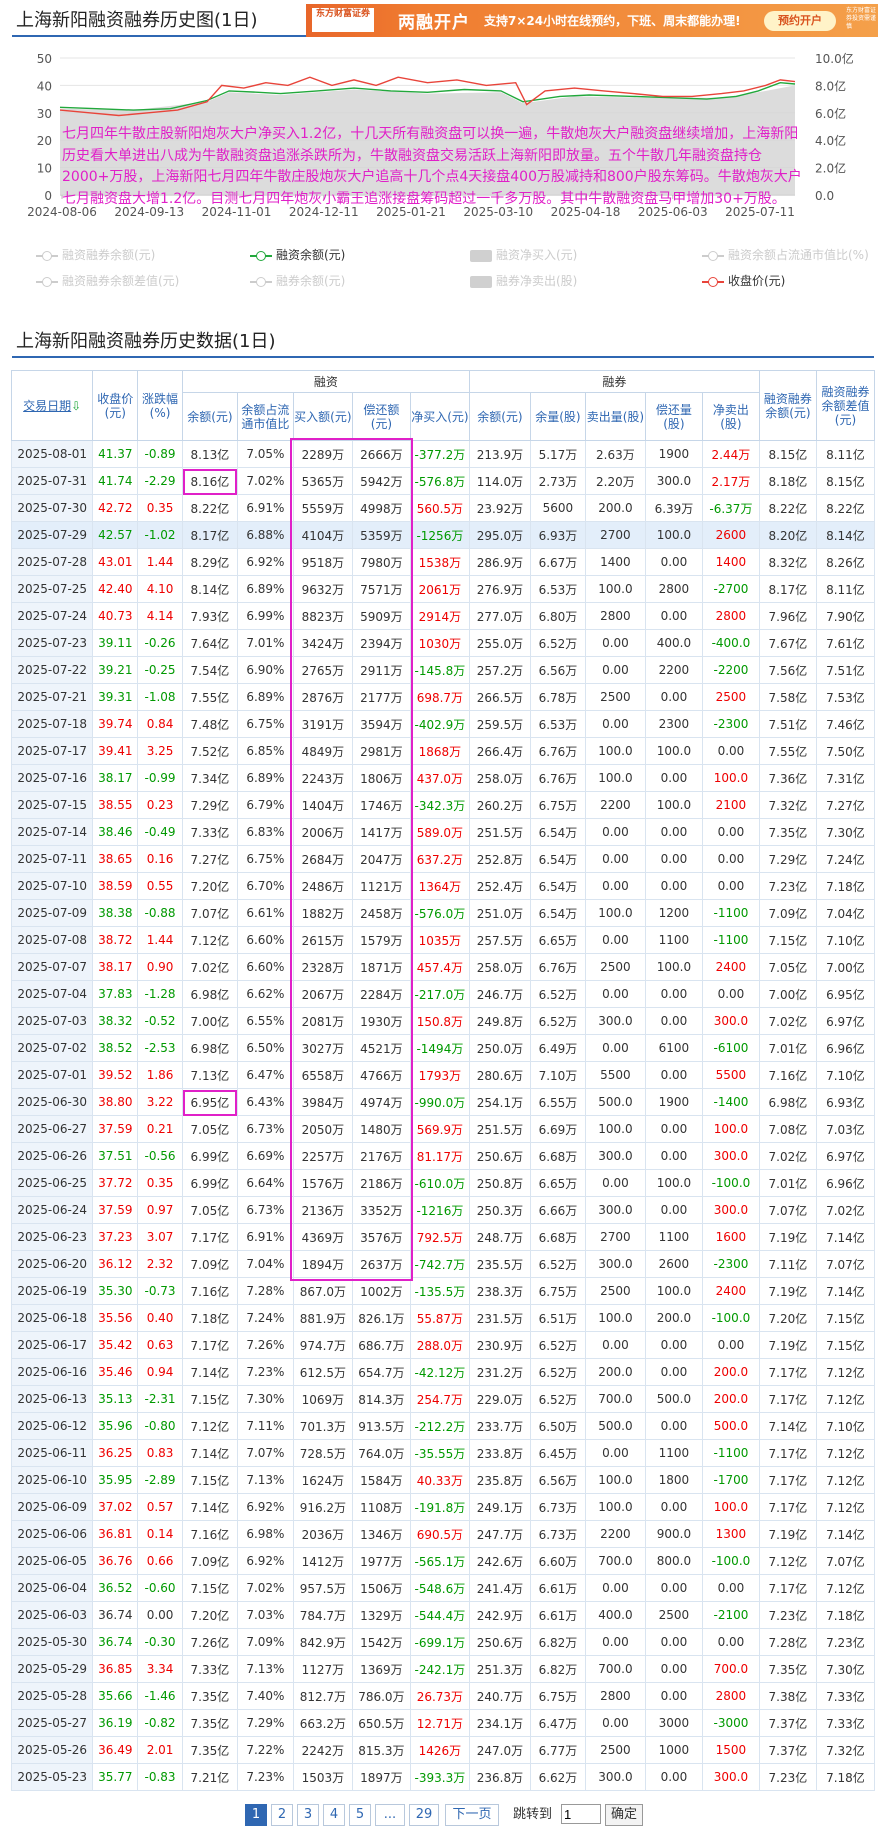  Describe the element at coordinates (52, 405) in the screenshot. I see `col-header-date: 交易日期⇩` at that location.